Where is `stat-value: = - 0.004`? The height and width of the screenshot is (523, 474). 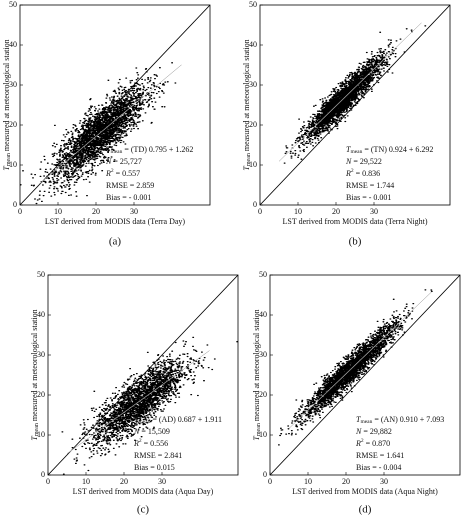
stat-value: = - 0.004 is located at coordinates (386, 467).